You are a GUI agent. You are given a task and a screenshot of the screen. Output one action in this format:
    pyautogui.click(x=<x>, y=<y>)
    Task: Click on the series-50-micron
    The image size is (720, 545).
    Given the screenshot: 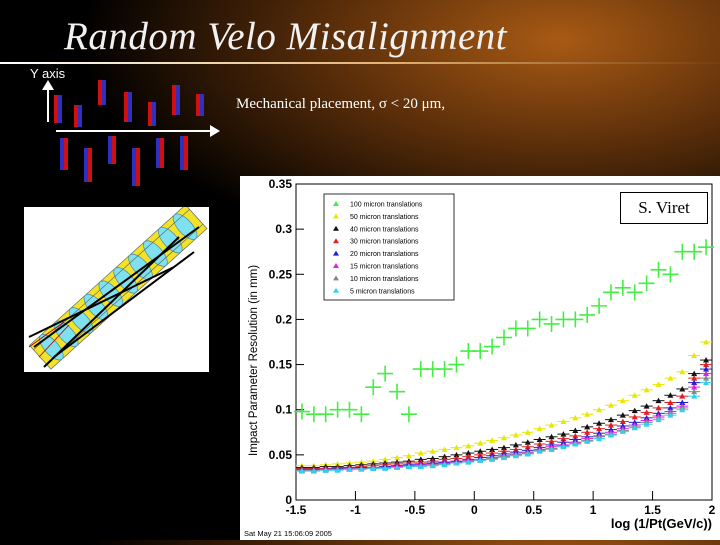 What is the action you would take?
    pyautogui.click(x=504, y=404)
    